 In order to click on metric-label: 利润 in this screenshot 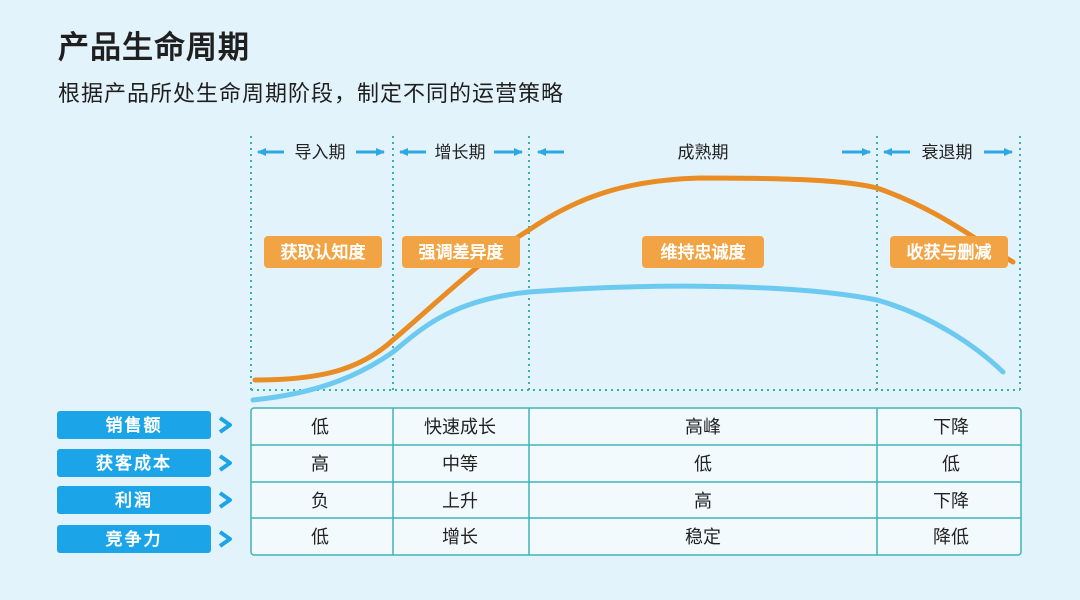, I will do `click(134, 500)`.